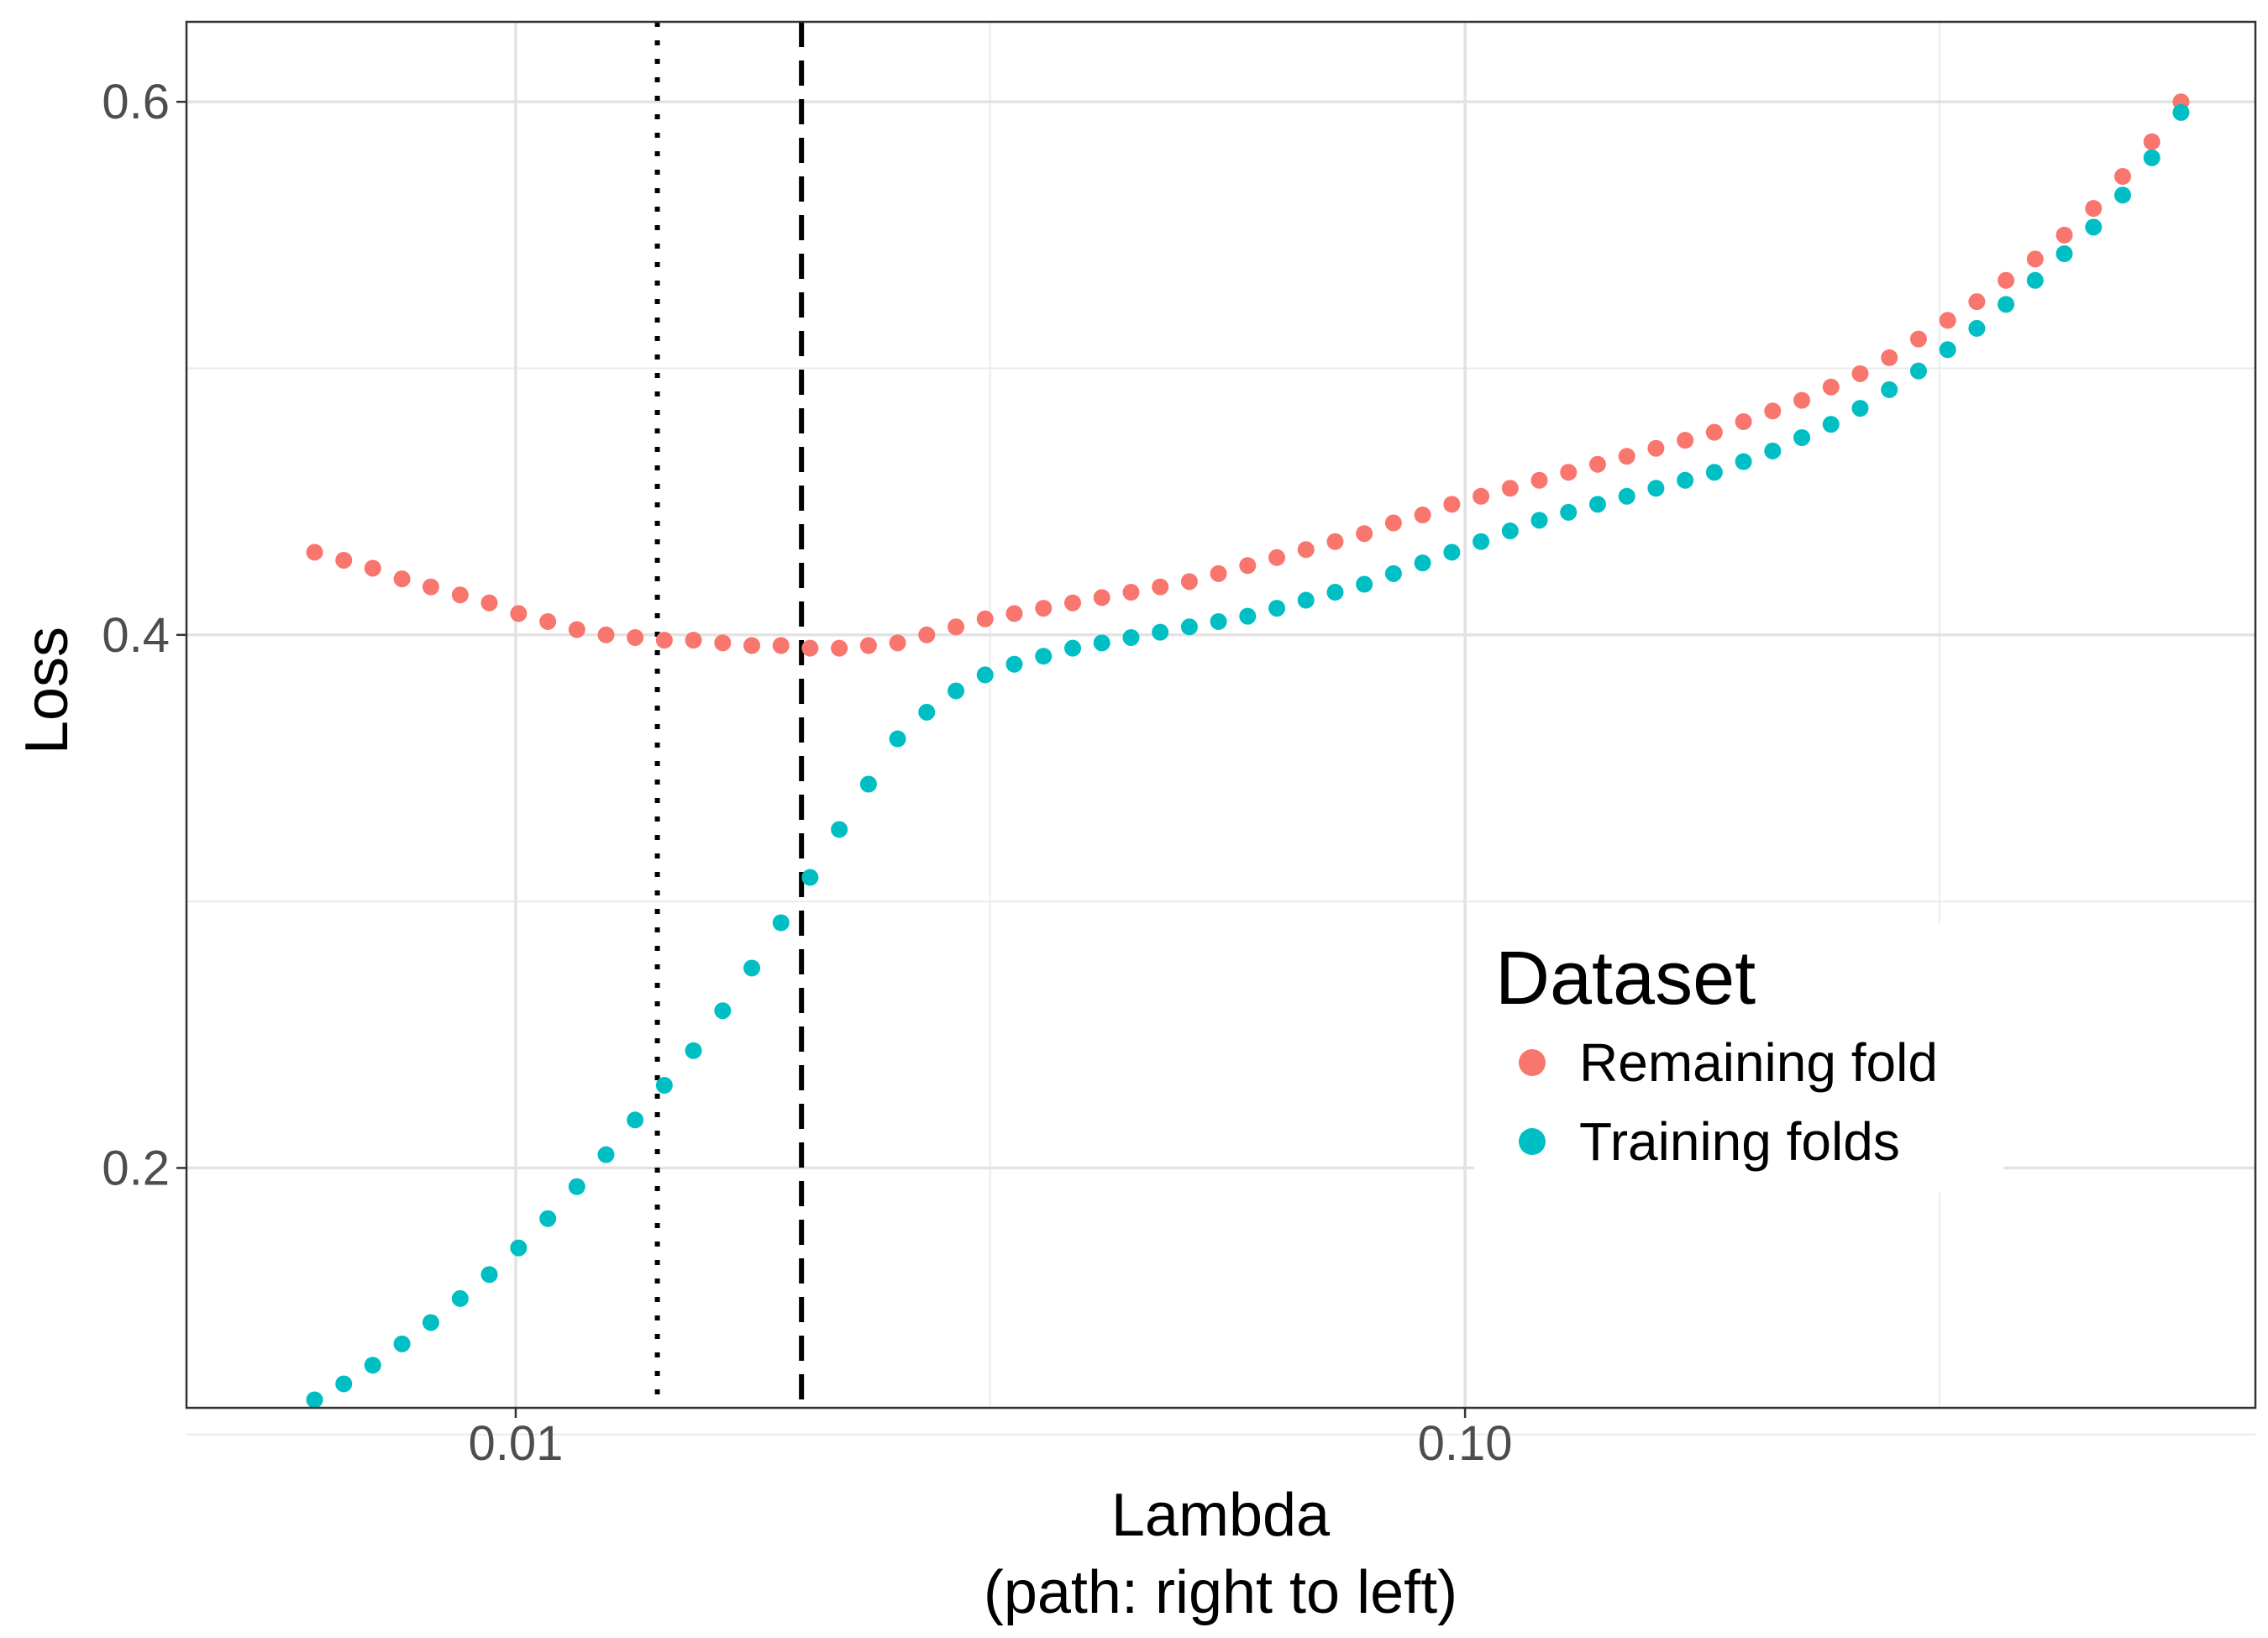 The image size is (2268, 1638). I want to click on x-axis-subtitle: (path: right to left), so click(1220, 1592).